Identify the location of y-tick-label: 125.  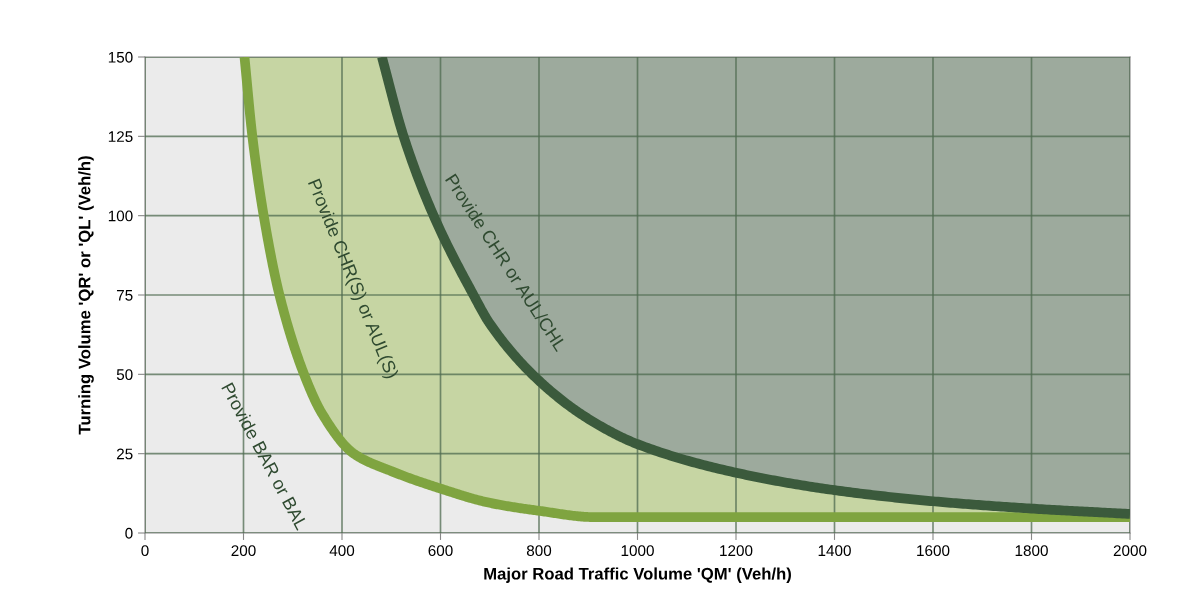
(120, 137).